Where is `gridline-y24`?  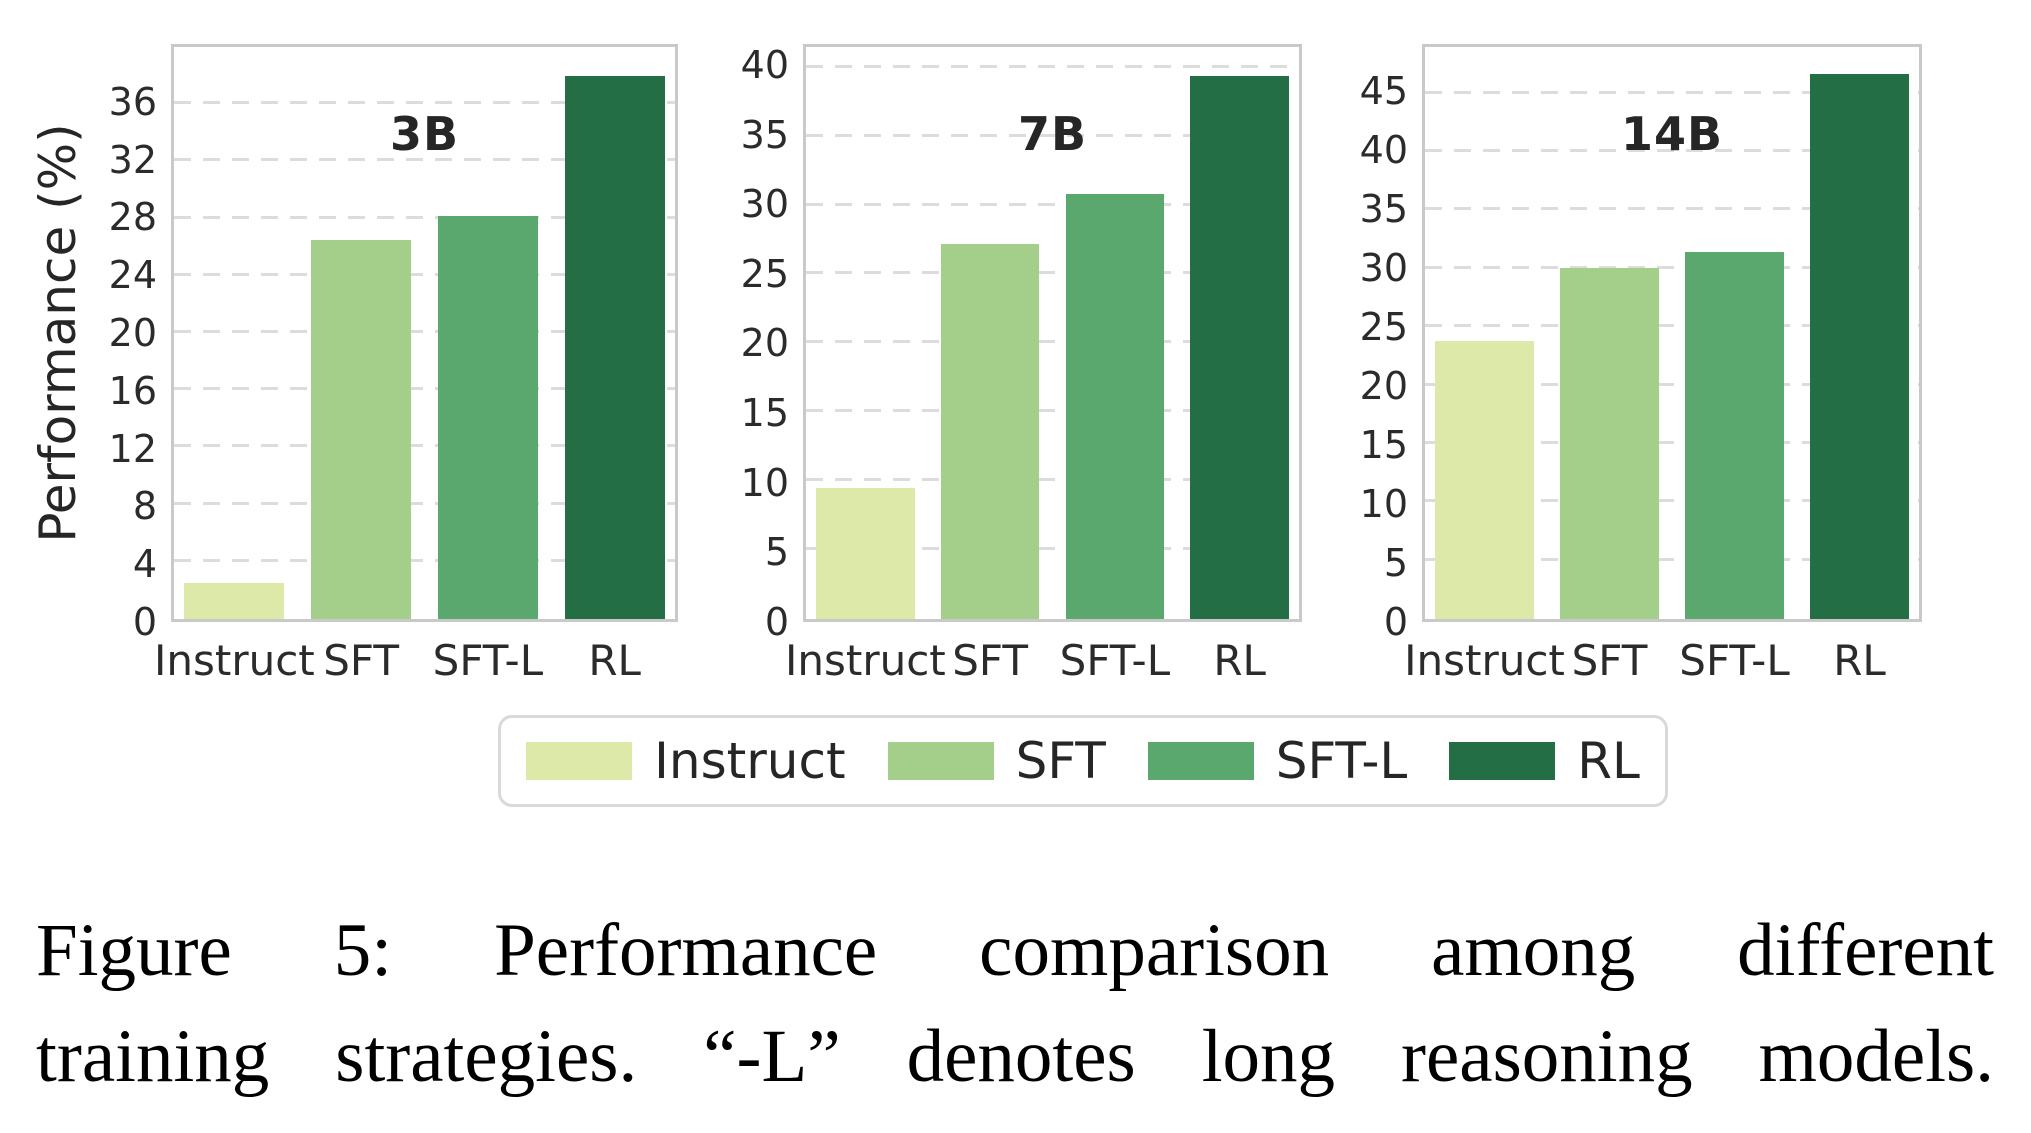 gridline-y24 is located at coordinates (424, 274).